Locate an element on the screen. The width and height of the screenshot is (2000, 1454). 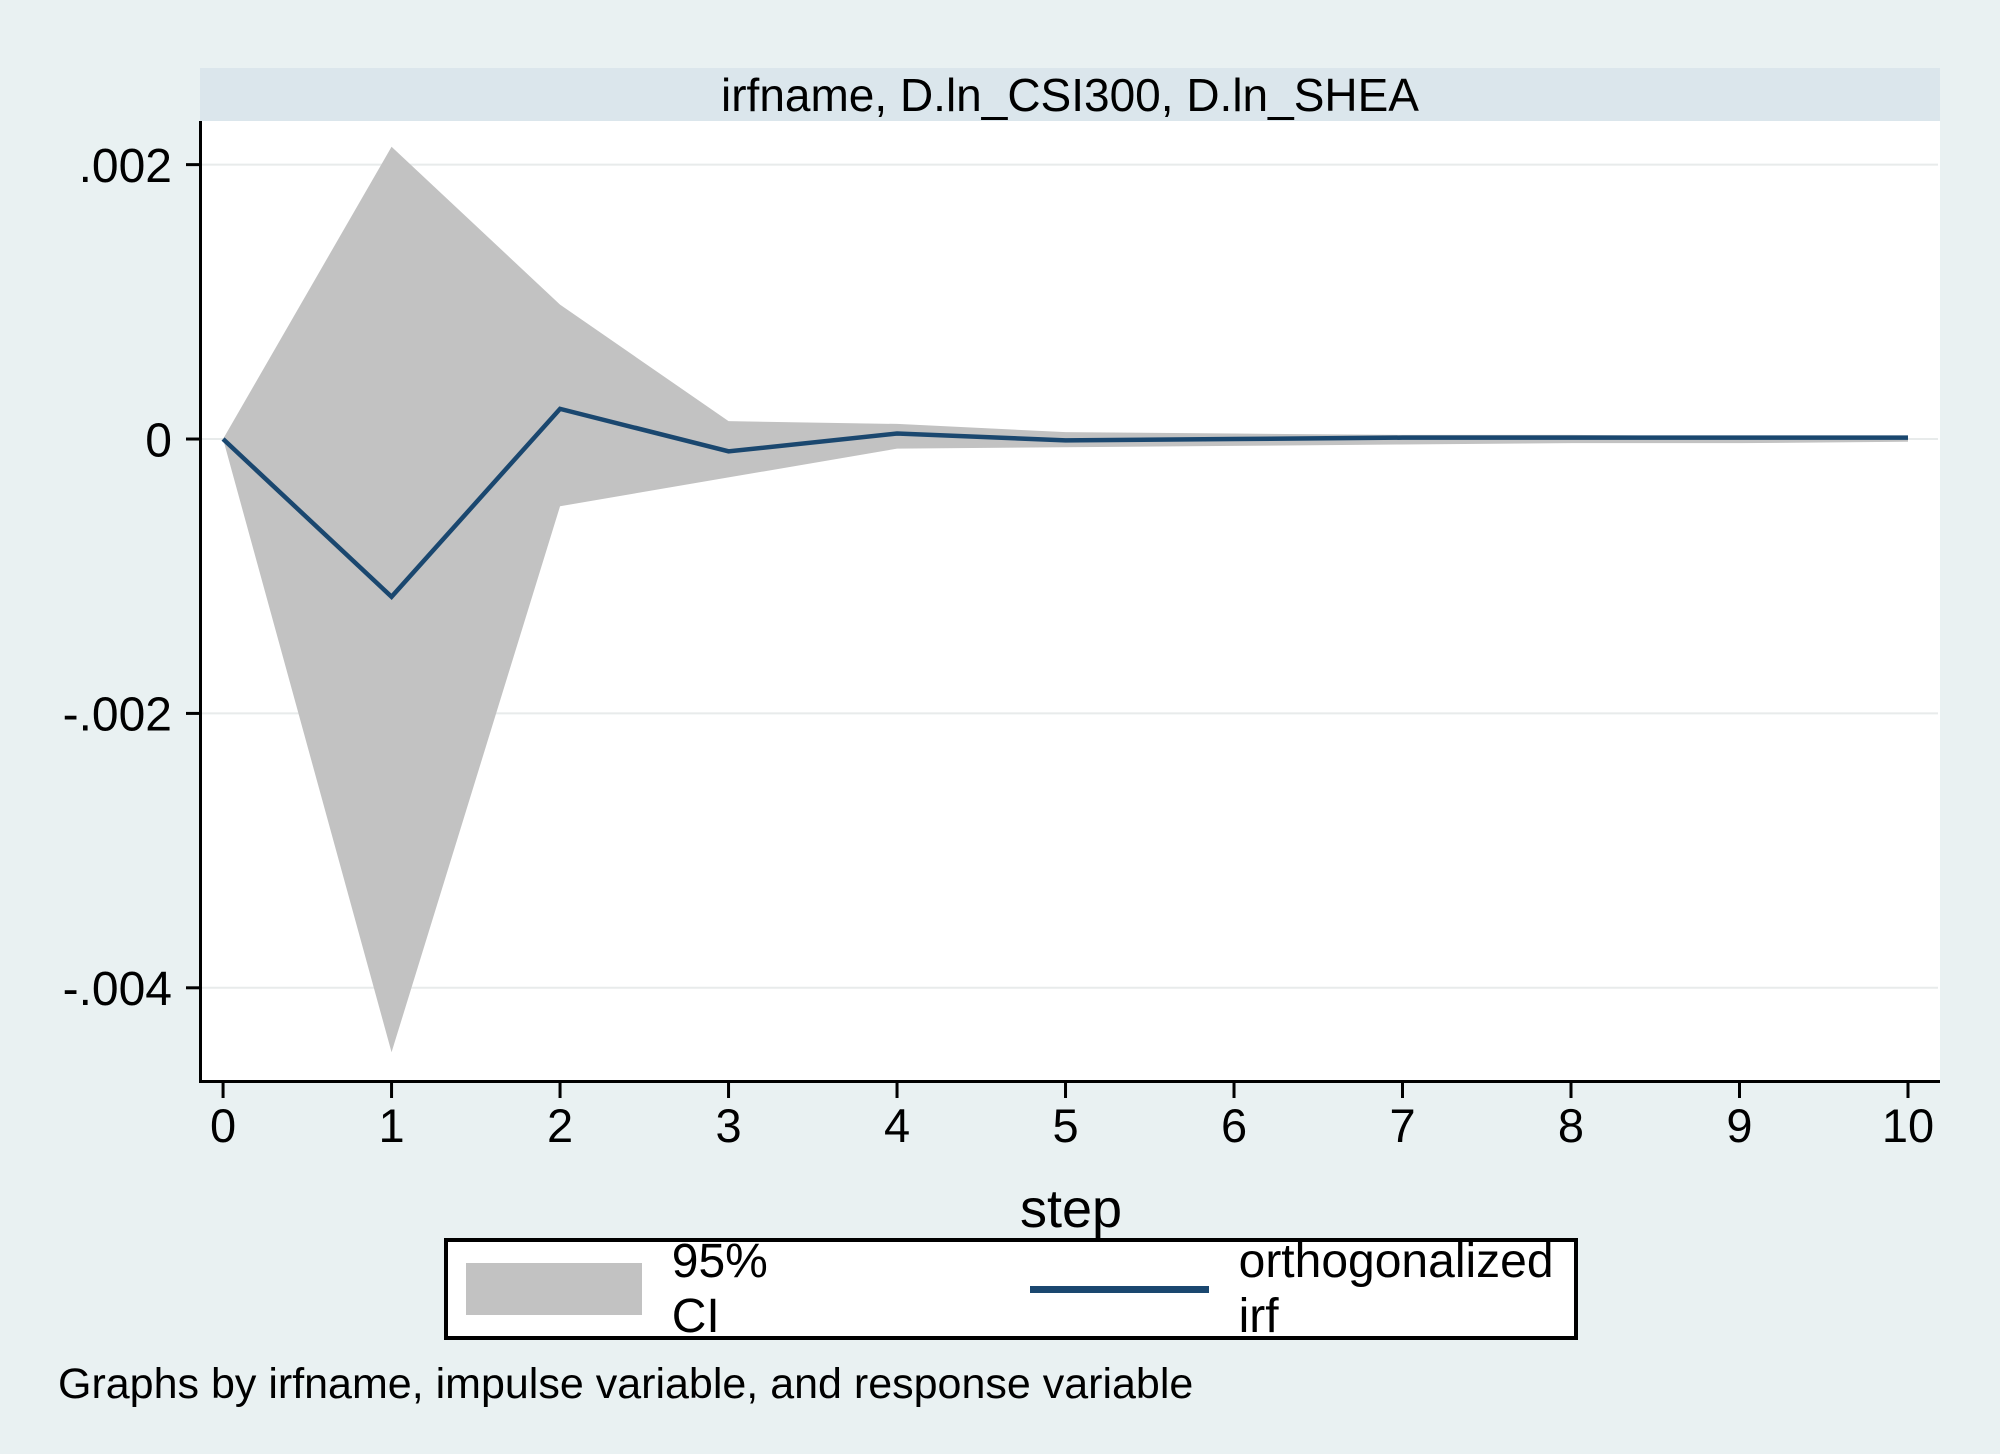
x-tick-label: 2 is located at coordinates (560, 1125).